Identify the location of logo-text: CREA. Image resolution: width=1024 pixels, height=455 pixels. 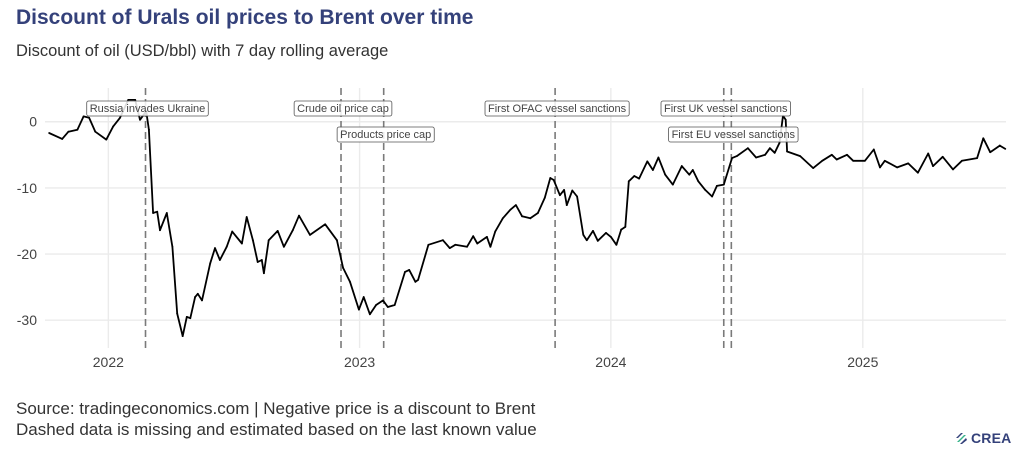
(991, 438).